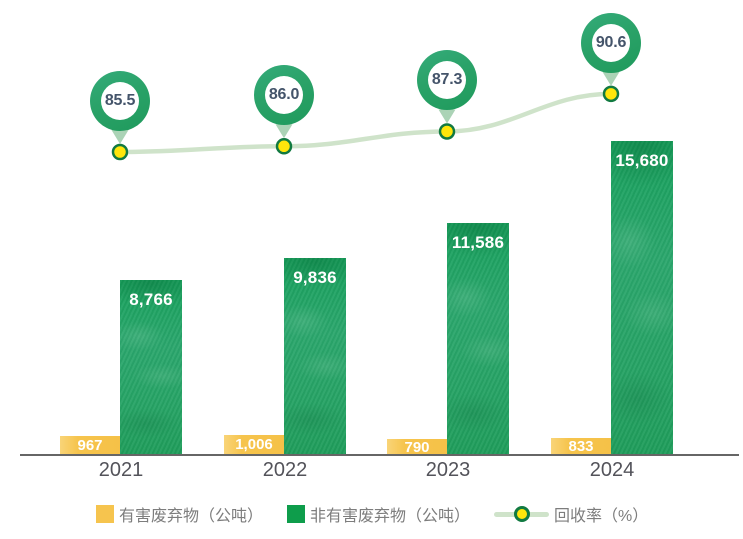  I want to click on legend-label: 回收率（%）, so click(601, 516).